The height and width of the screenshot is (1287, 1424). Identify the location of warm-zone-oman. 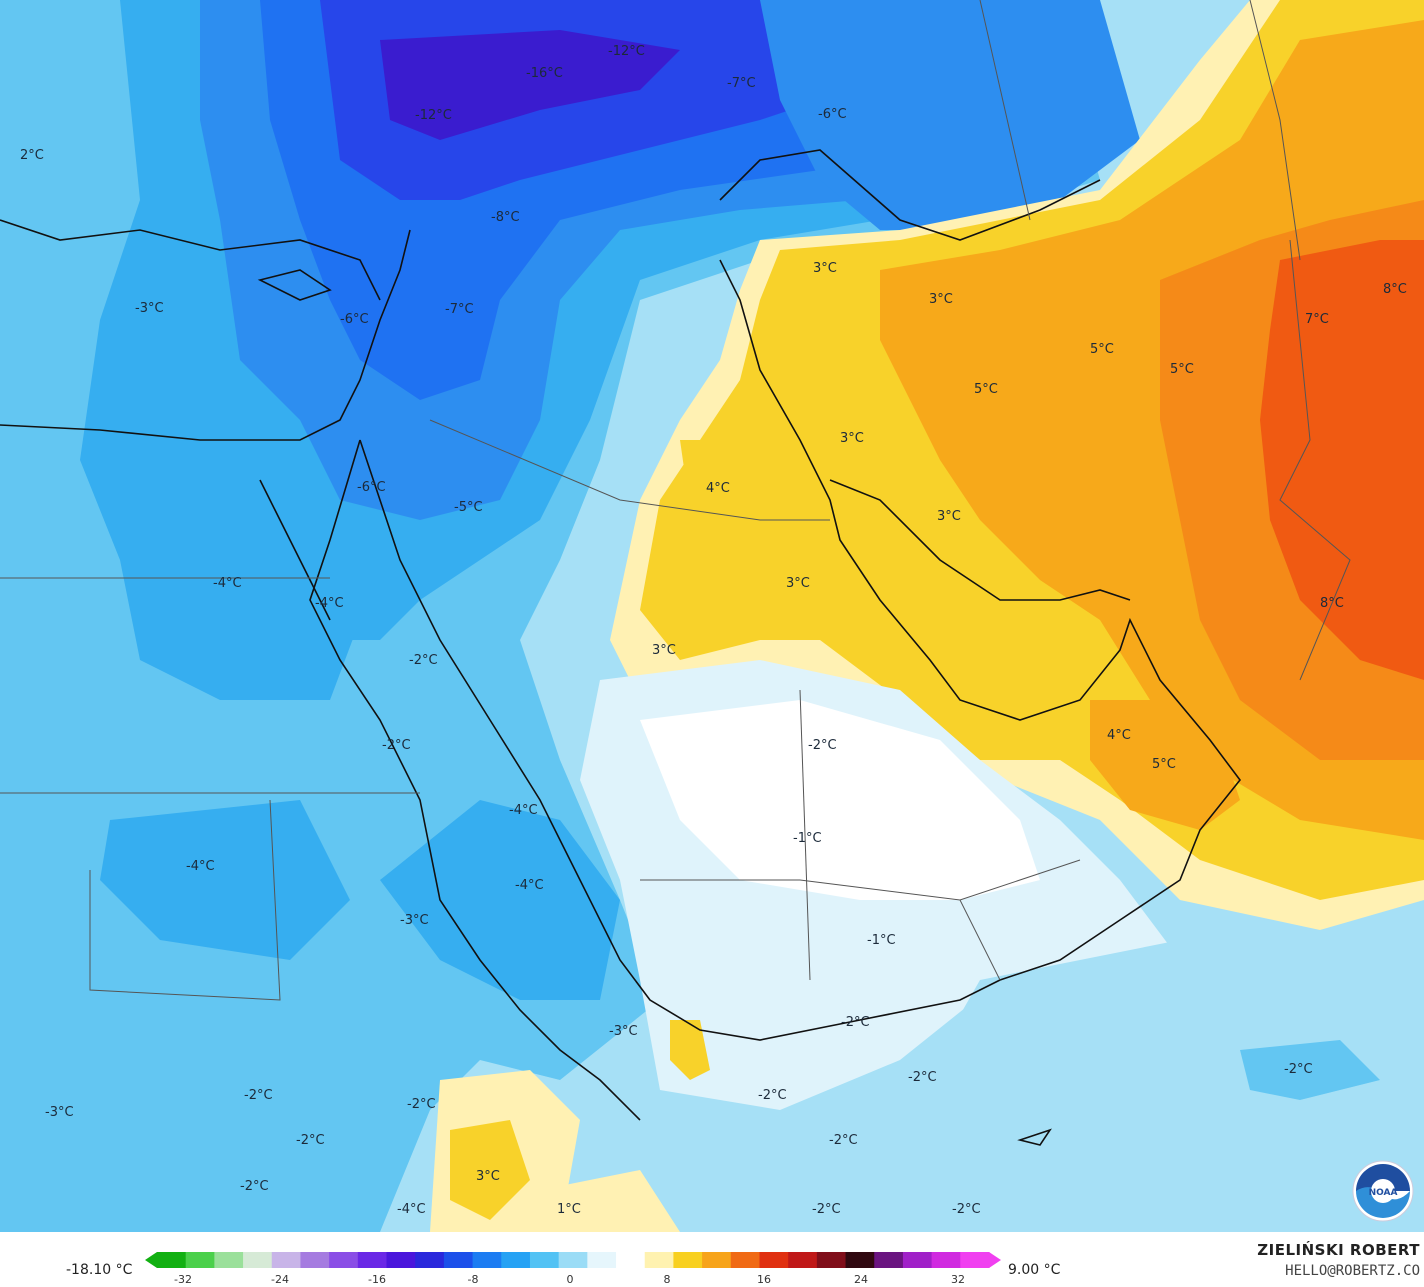
(1165, 765).